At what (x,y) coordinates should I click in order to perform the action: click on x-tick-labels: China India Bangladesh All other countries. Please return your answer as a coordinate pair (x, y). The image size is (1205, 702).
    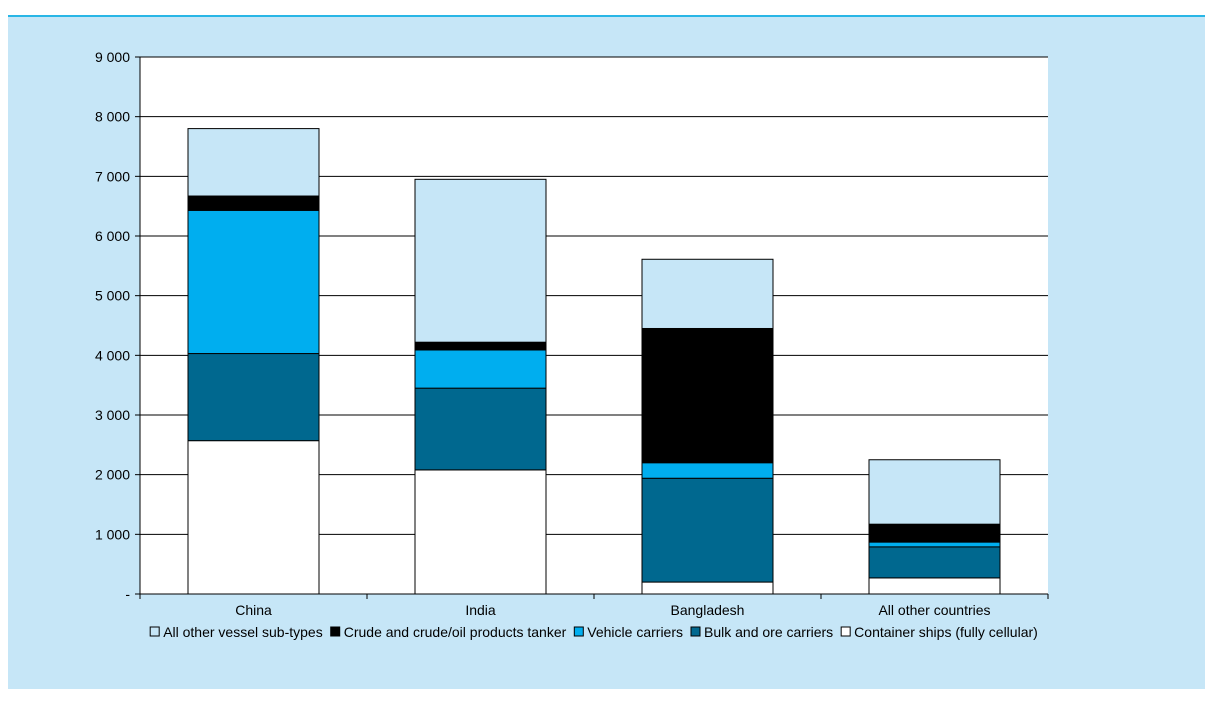
    Looking at the image, I should click on (612, 610).